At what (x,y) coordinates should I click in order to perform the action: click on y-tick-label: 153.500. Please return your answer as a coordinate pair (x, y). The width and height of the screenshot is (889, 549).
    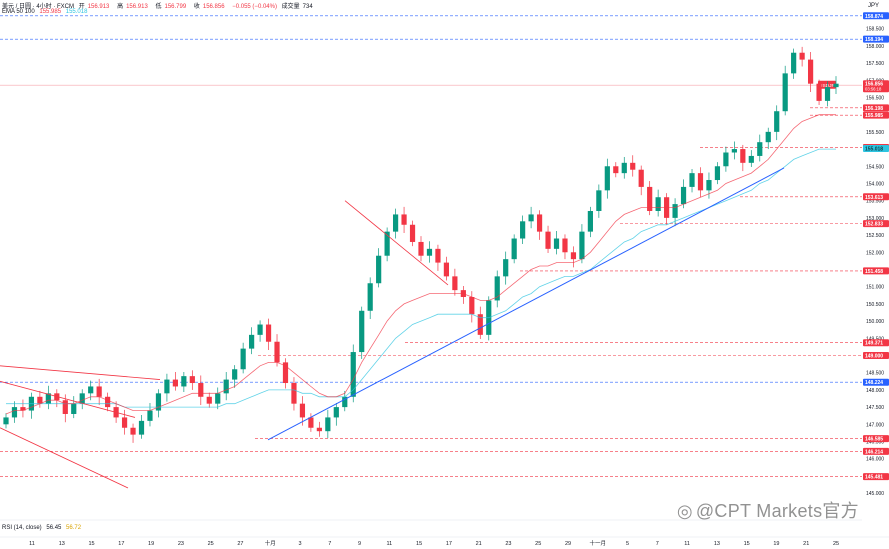
    Looking at the image, I should click on (875, 202).